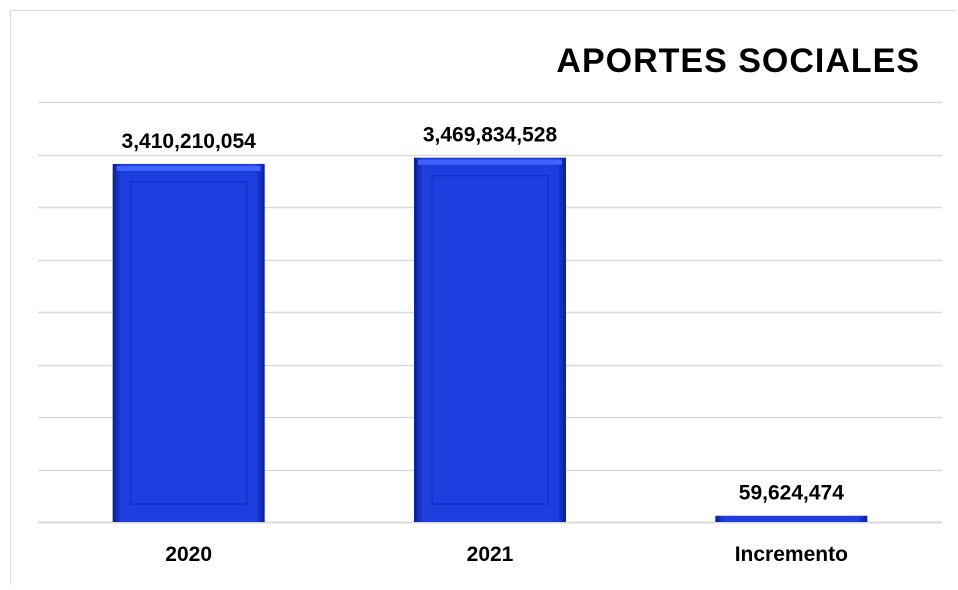 The height and width of the screenshot is (590, 958). Describe the element at coordinates (791, 554) in the screenshot. I see `x-tick-label: Incremento` at that location.